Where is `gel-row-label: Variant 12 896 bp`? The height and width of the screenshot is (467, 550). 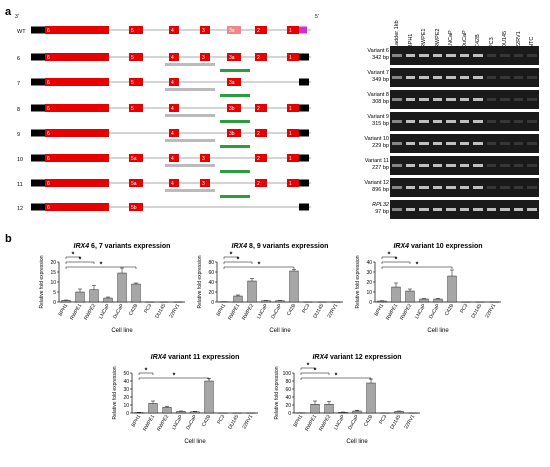 gel-row-label: Variant 12 896 bp is located at coordinates (367, 187).